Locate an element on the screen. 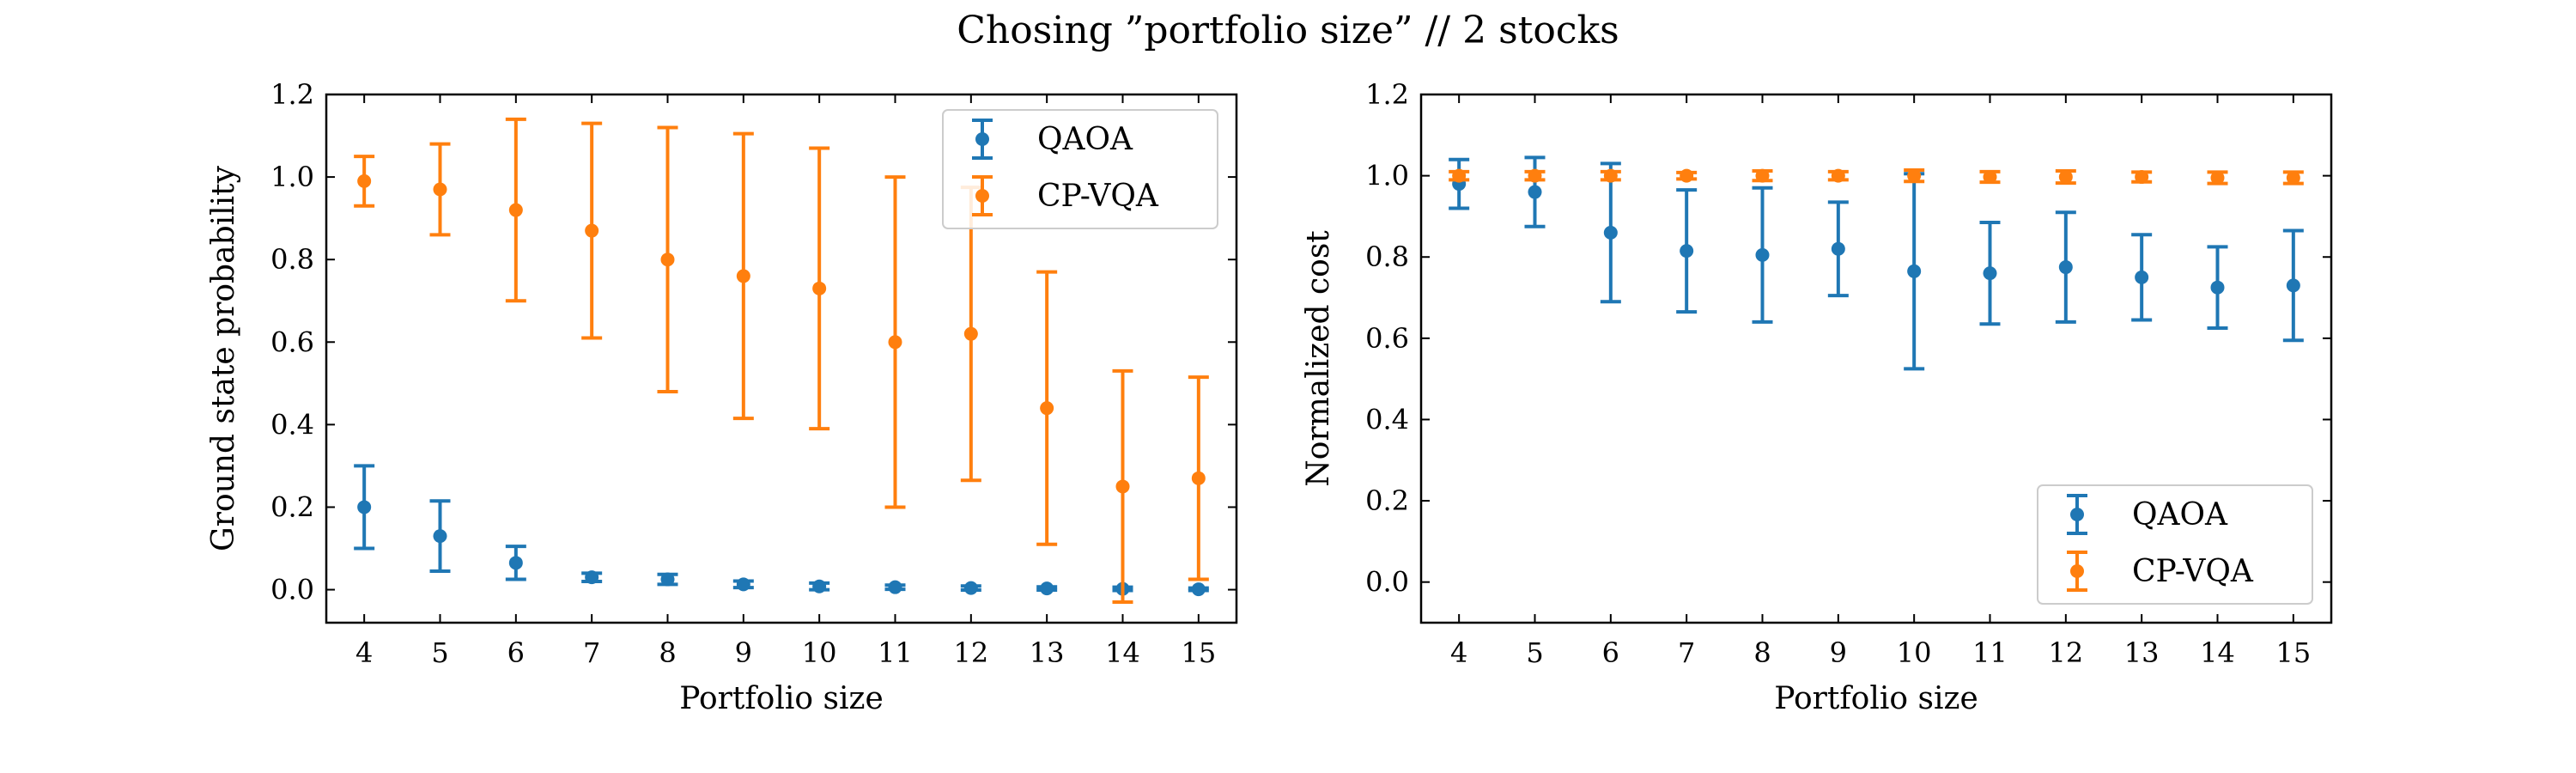 This screenshot has width=2576, height=773. x-tick-label: 4 is located at coordinates (364, 652).